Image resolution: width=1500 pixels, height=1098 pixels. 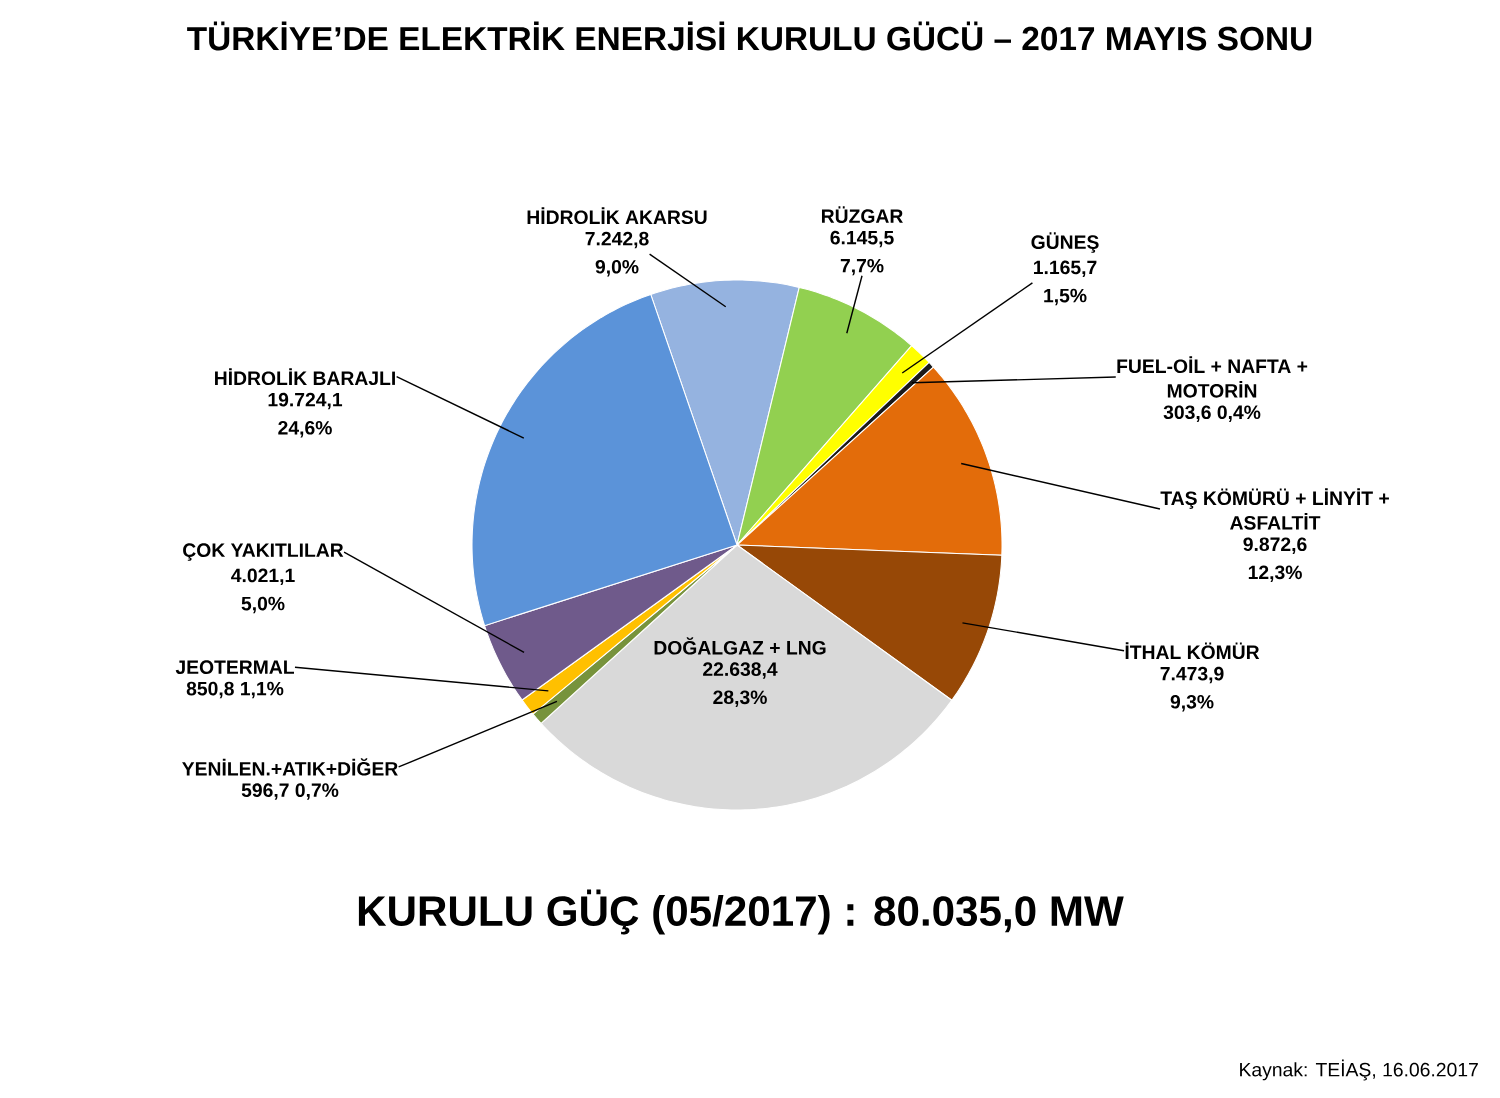 What do you see at coordinates (1274, 509) in the screenshot?
I see `slice-label: TAŞ KÖMÜRÜ + LİNYİT + ASFALTİT` at bounding box center [1274, 509].